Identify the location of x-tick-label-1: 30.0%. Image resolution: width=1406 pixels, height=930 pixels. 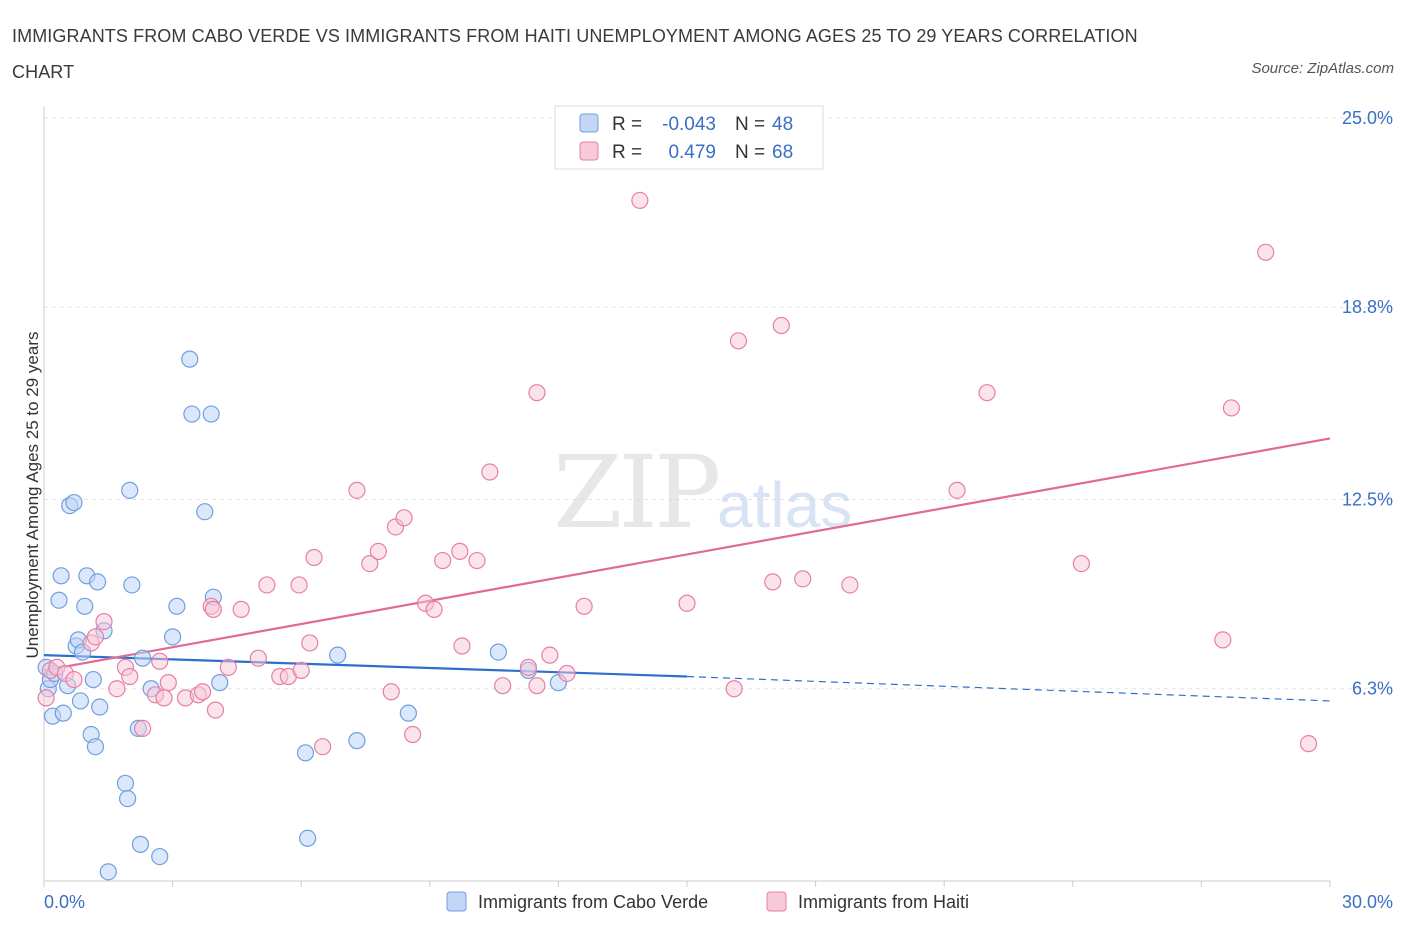
(1367, 902).